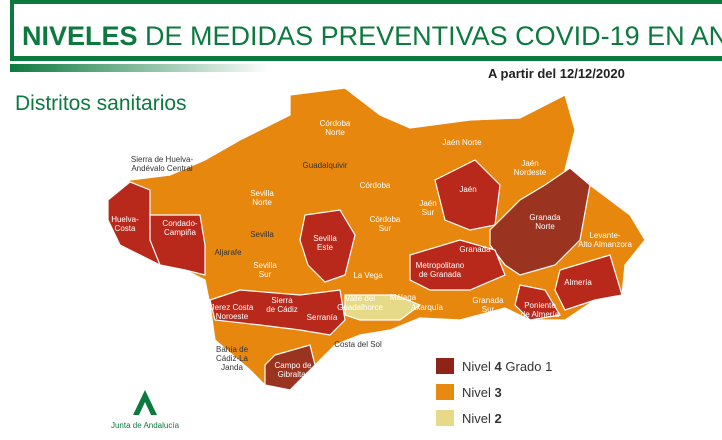  What do you see at coordinates (232, 349) in the screenshot?
I see `district-label: Bahía de` at bounding box center [232, 349].